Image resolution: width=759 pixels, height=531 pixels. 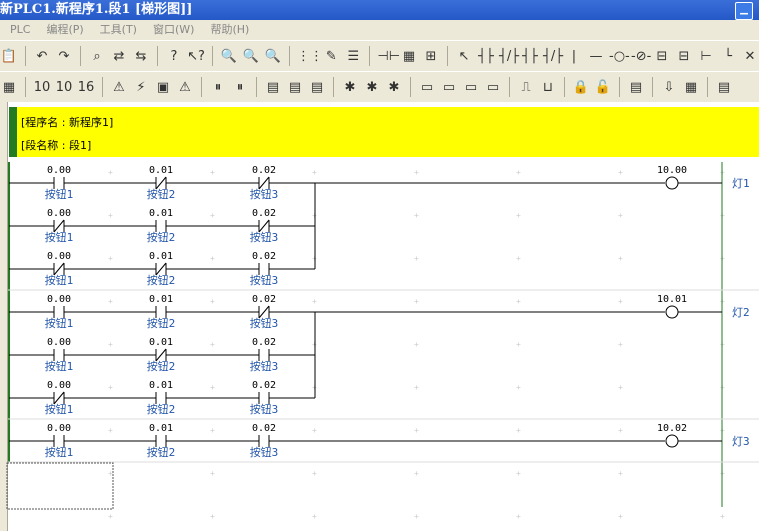 I want to click on coil-address: 10.02, so click(x=672, y=428).